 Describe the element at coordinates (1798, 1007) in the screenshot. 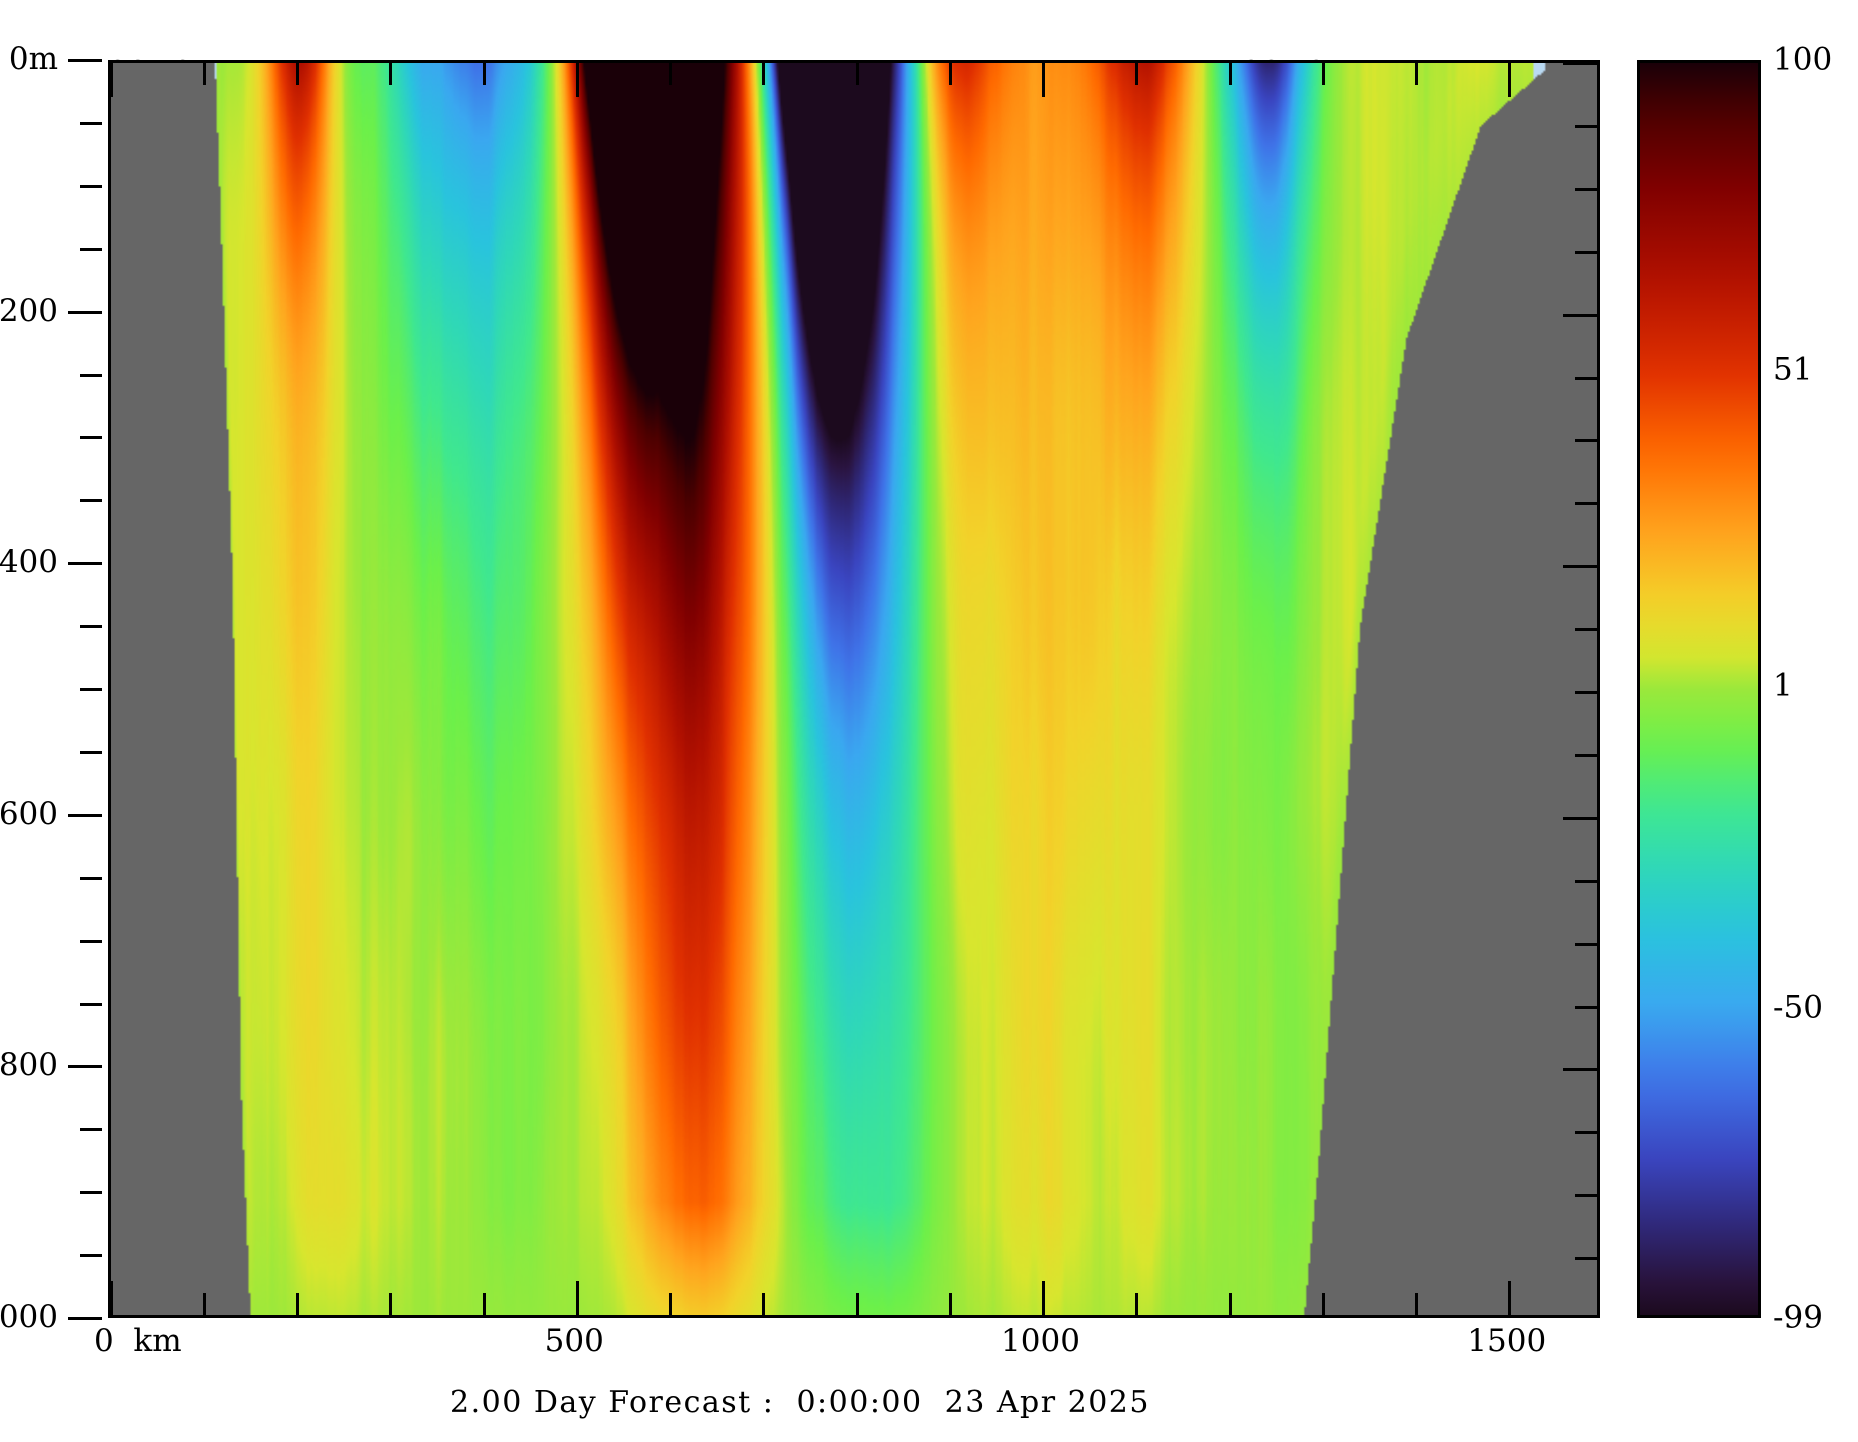

I see `colorbar-tick-label: -50` at that location.